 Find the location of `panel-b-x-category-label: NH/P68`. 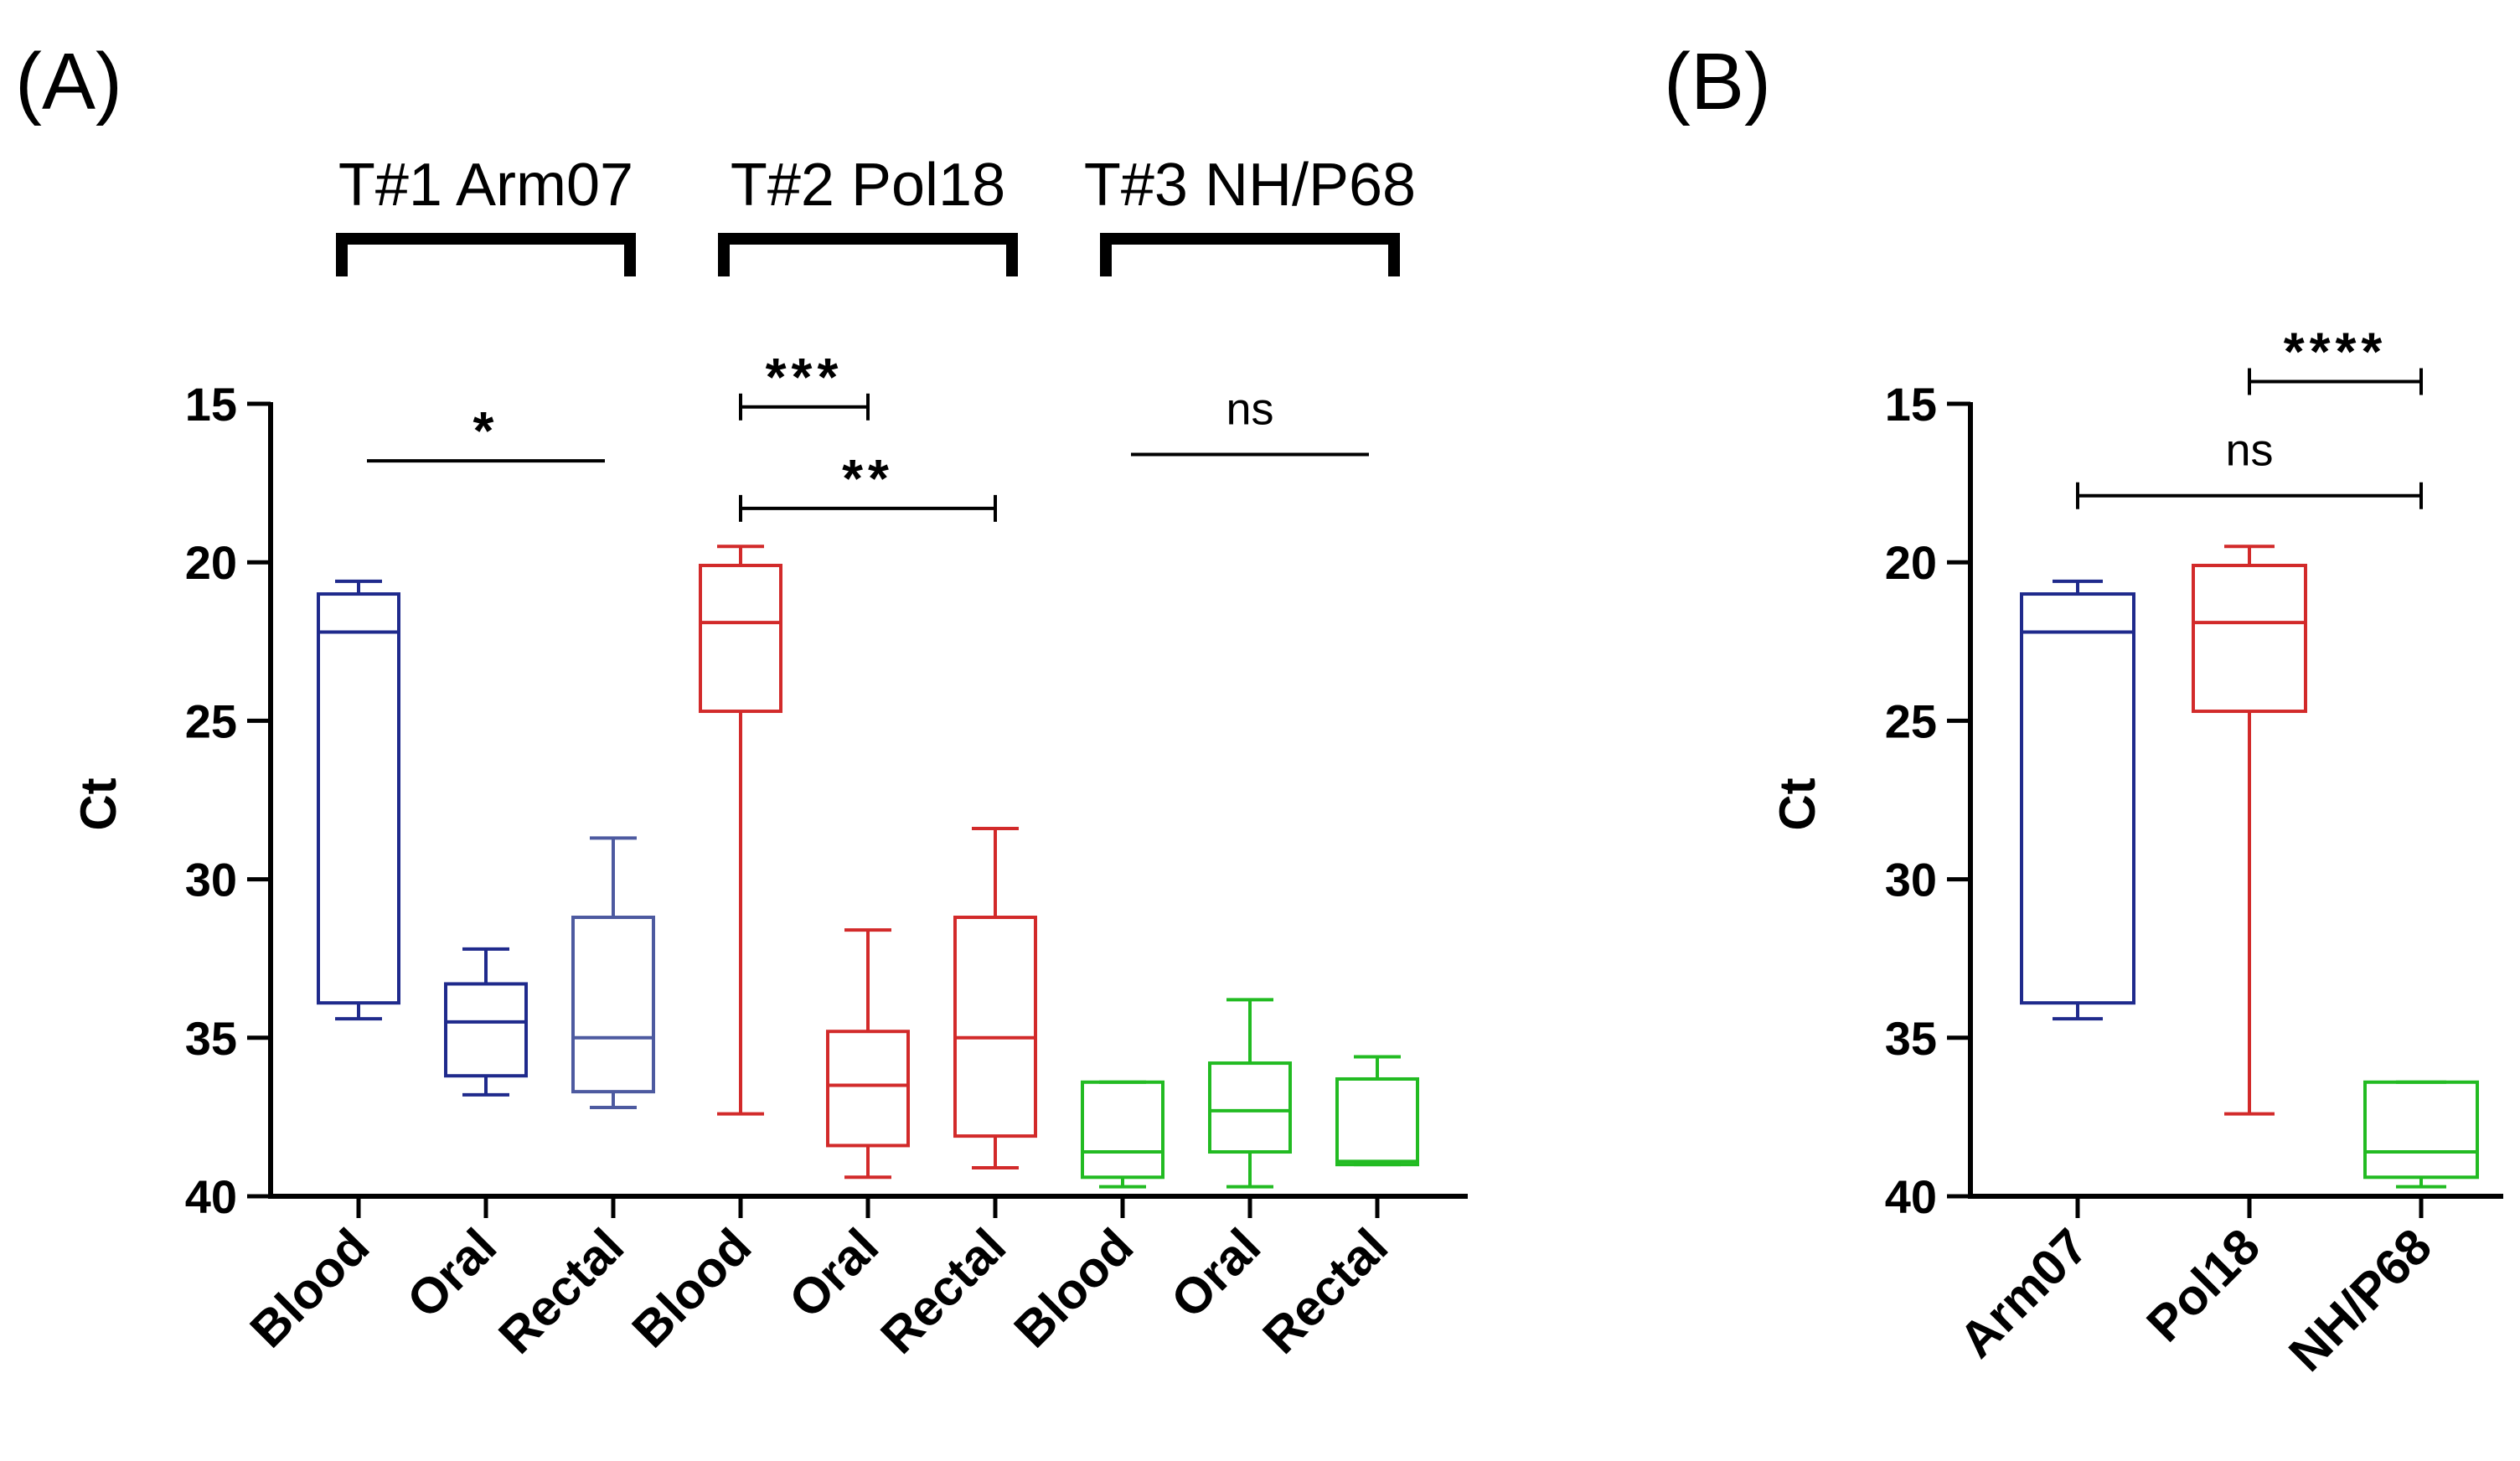

panel-b-x-category-label: NH/P68 is located at coordinates (2360, 1300).